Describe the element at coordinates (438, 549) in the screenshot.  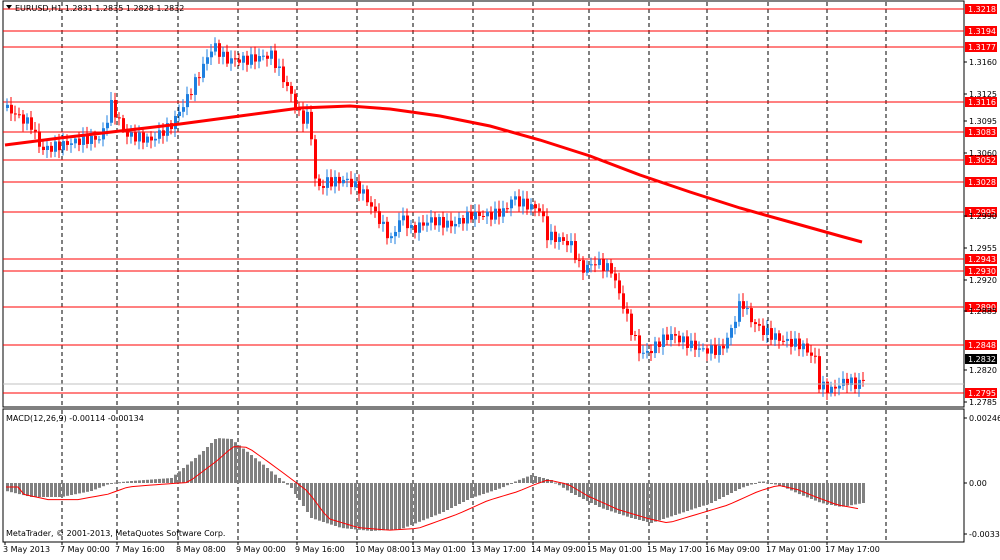
I see `time-label: 13 May 01:00` at that location.